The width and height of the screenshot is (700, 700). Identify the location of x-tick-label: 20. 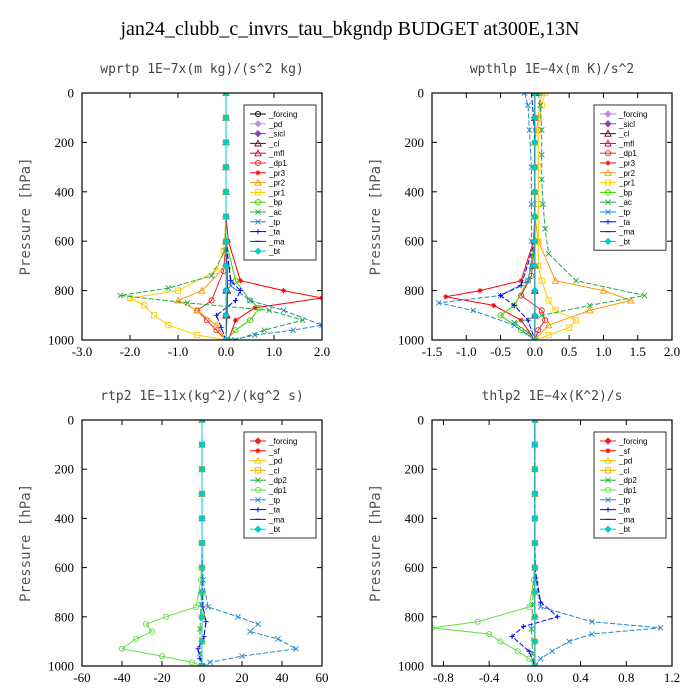
(242, 677).